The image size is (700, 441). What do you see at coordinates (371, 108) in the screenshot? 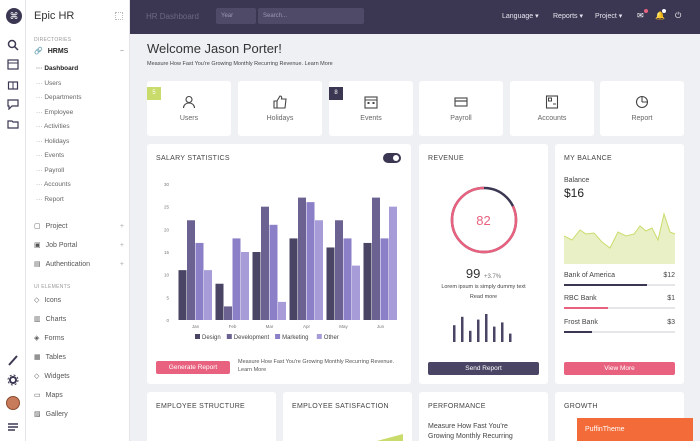
I see `quick-card-events: 8 Events` at bounding box center [371, 108].